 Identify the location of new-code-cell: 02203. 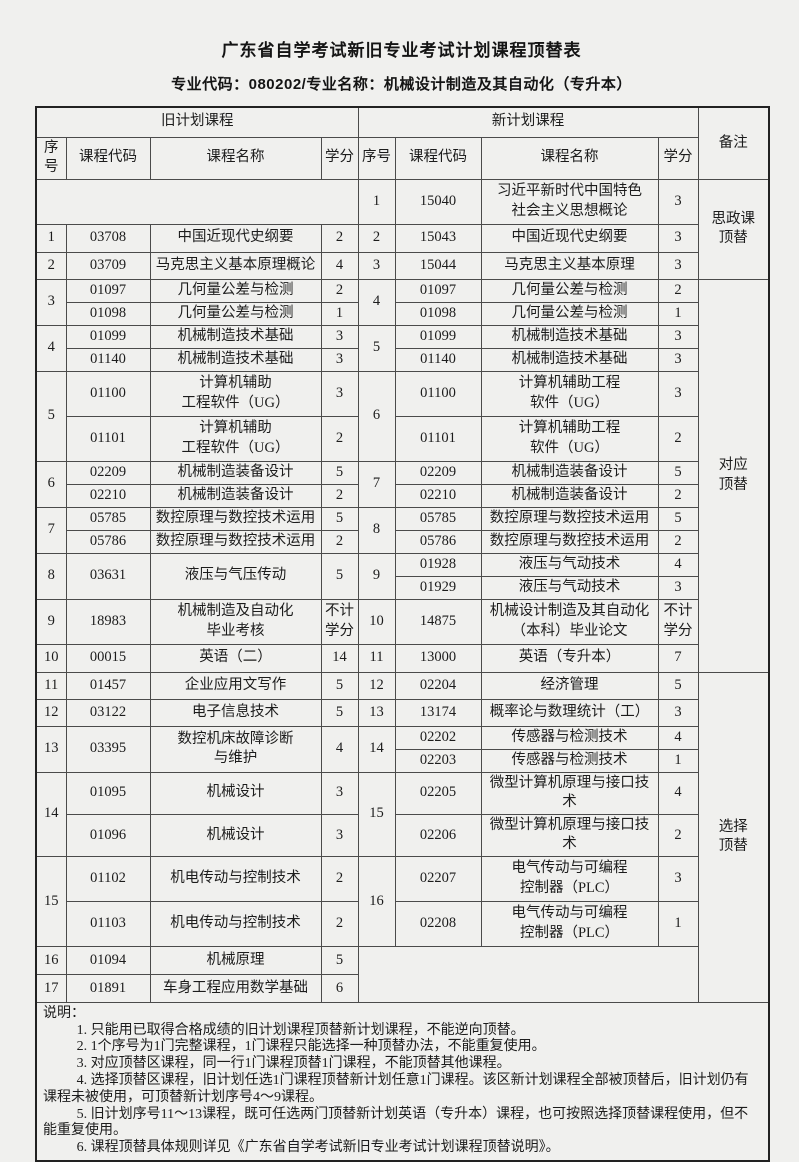
(438, 760).